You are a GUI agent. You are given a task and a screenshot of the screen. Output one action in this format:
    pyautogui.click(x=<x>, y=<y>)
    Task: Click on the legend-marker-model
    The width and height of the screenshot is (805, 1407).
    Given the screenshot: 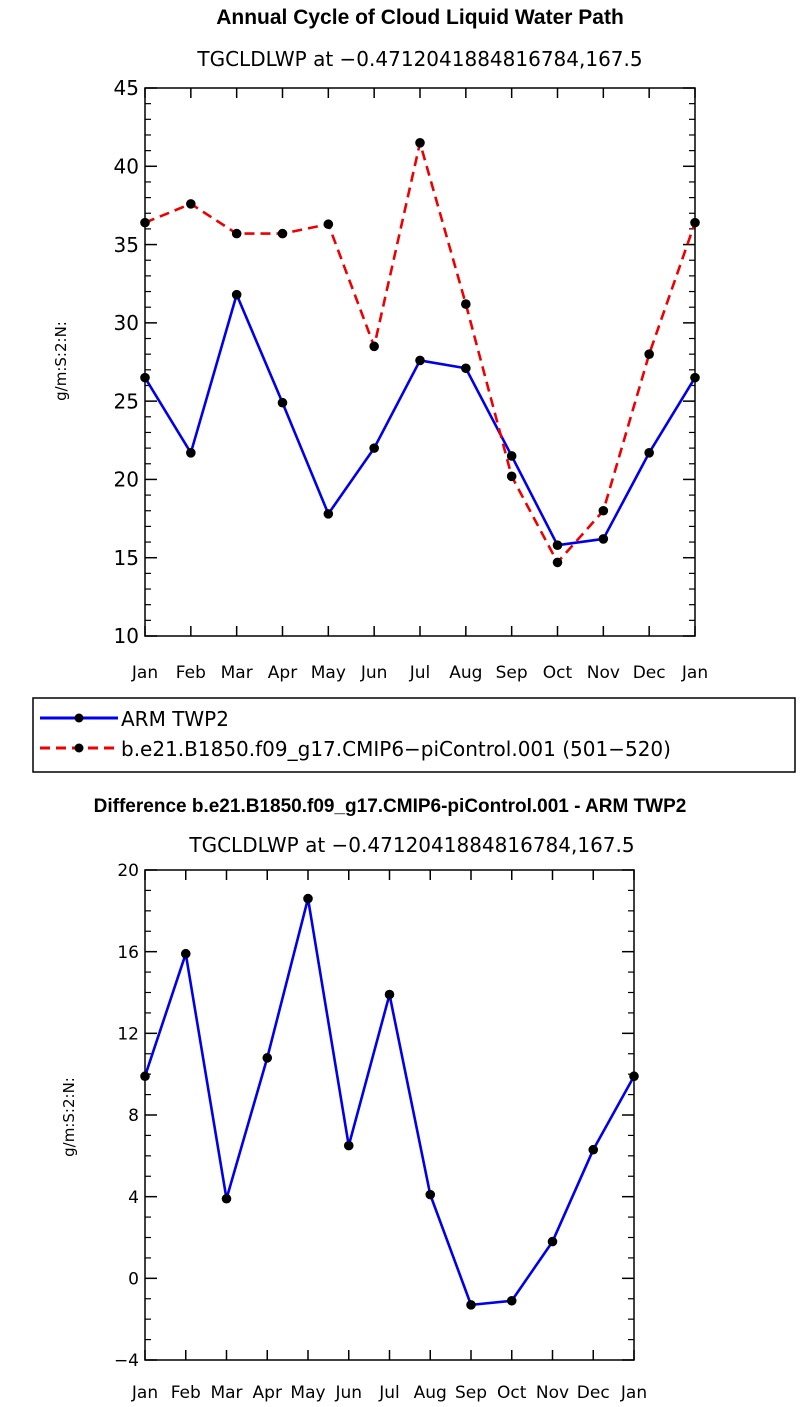 What is the action you would take?
    pyautogui.click(x=79, y=748)
    